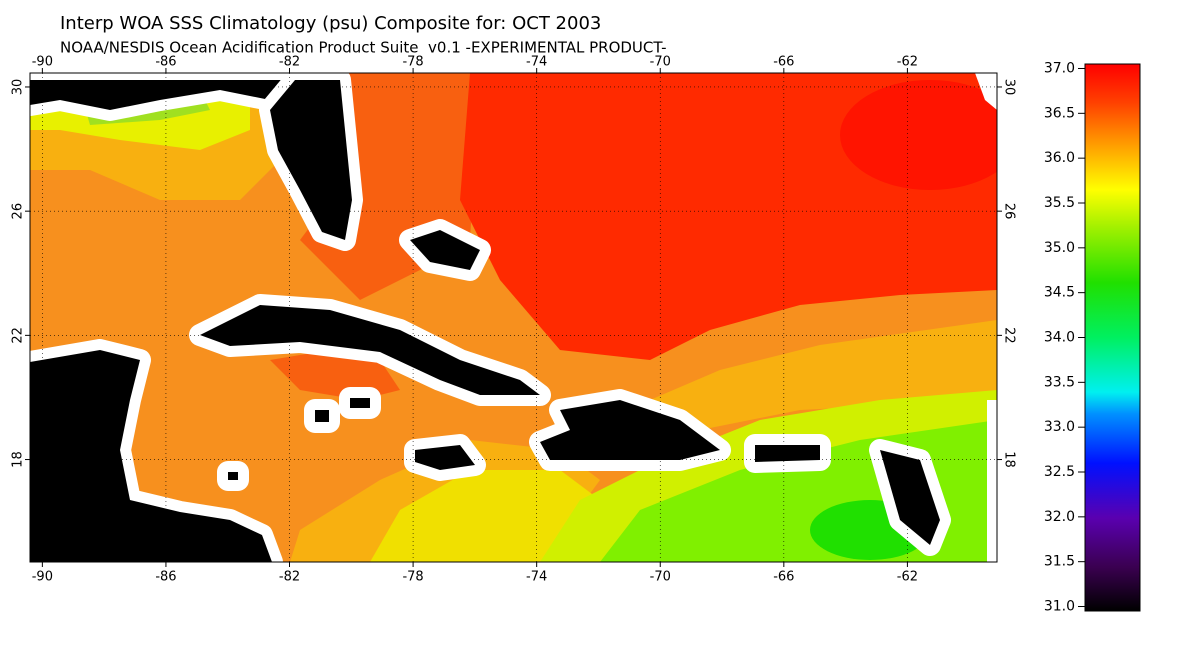  I want to click on colorbar-tick-label: 34.0, so click(1059, 338).